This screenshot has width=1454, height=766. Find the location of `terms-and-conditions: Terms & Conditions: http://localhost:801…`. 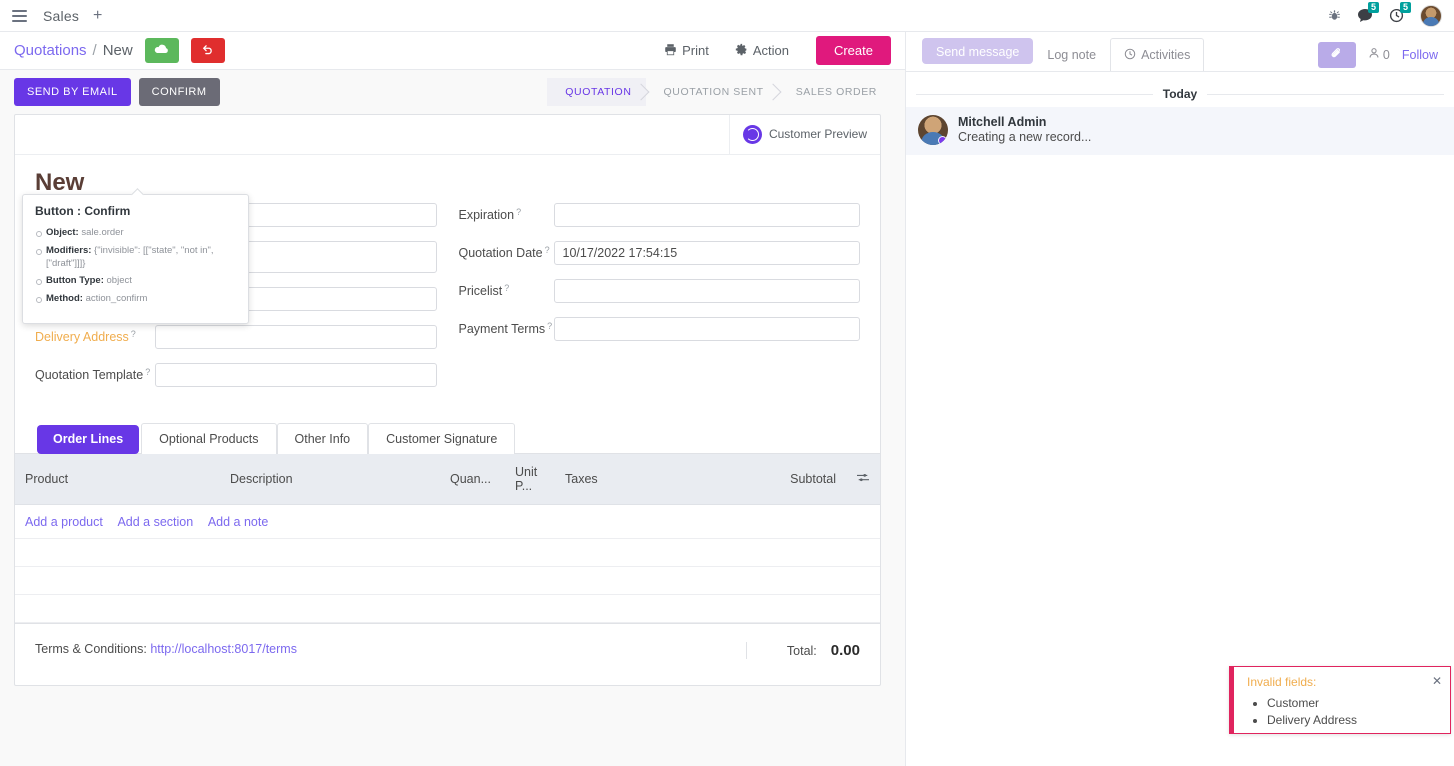

terms-and-conditions: Terms & Conditions: http://localhost:801… is located at coordinates (166, 649).